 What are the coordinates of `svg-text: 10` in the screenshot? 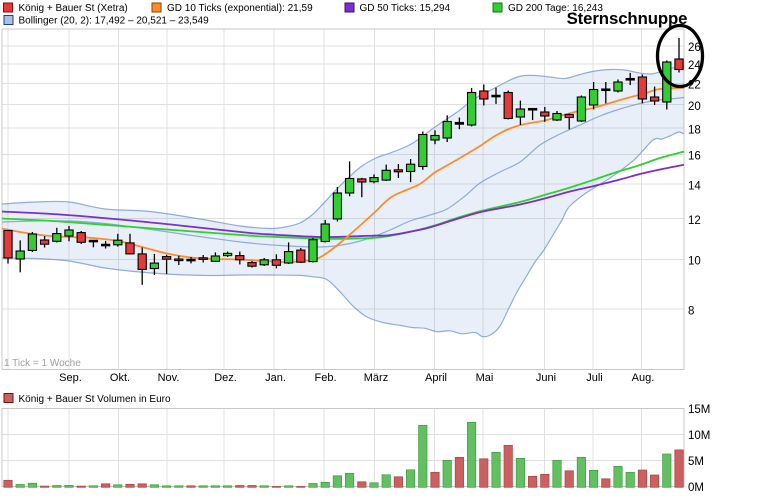 It's located at (694, 262).